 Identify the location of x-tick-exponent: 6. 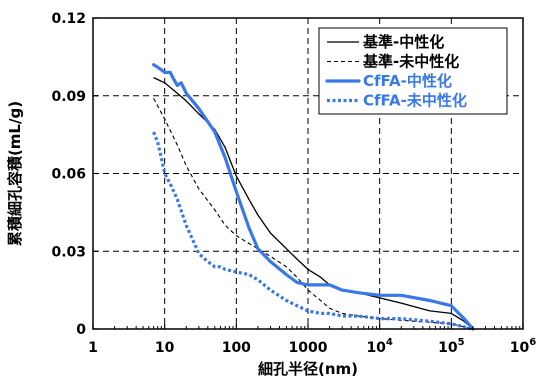
(532, 342).